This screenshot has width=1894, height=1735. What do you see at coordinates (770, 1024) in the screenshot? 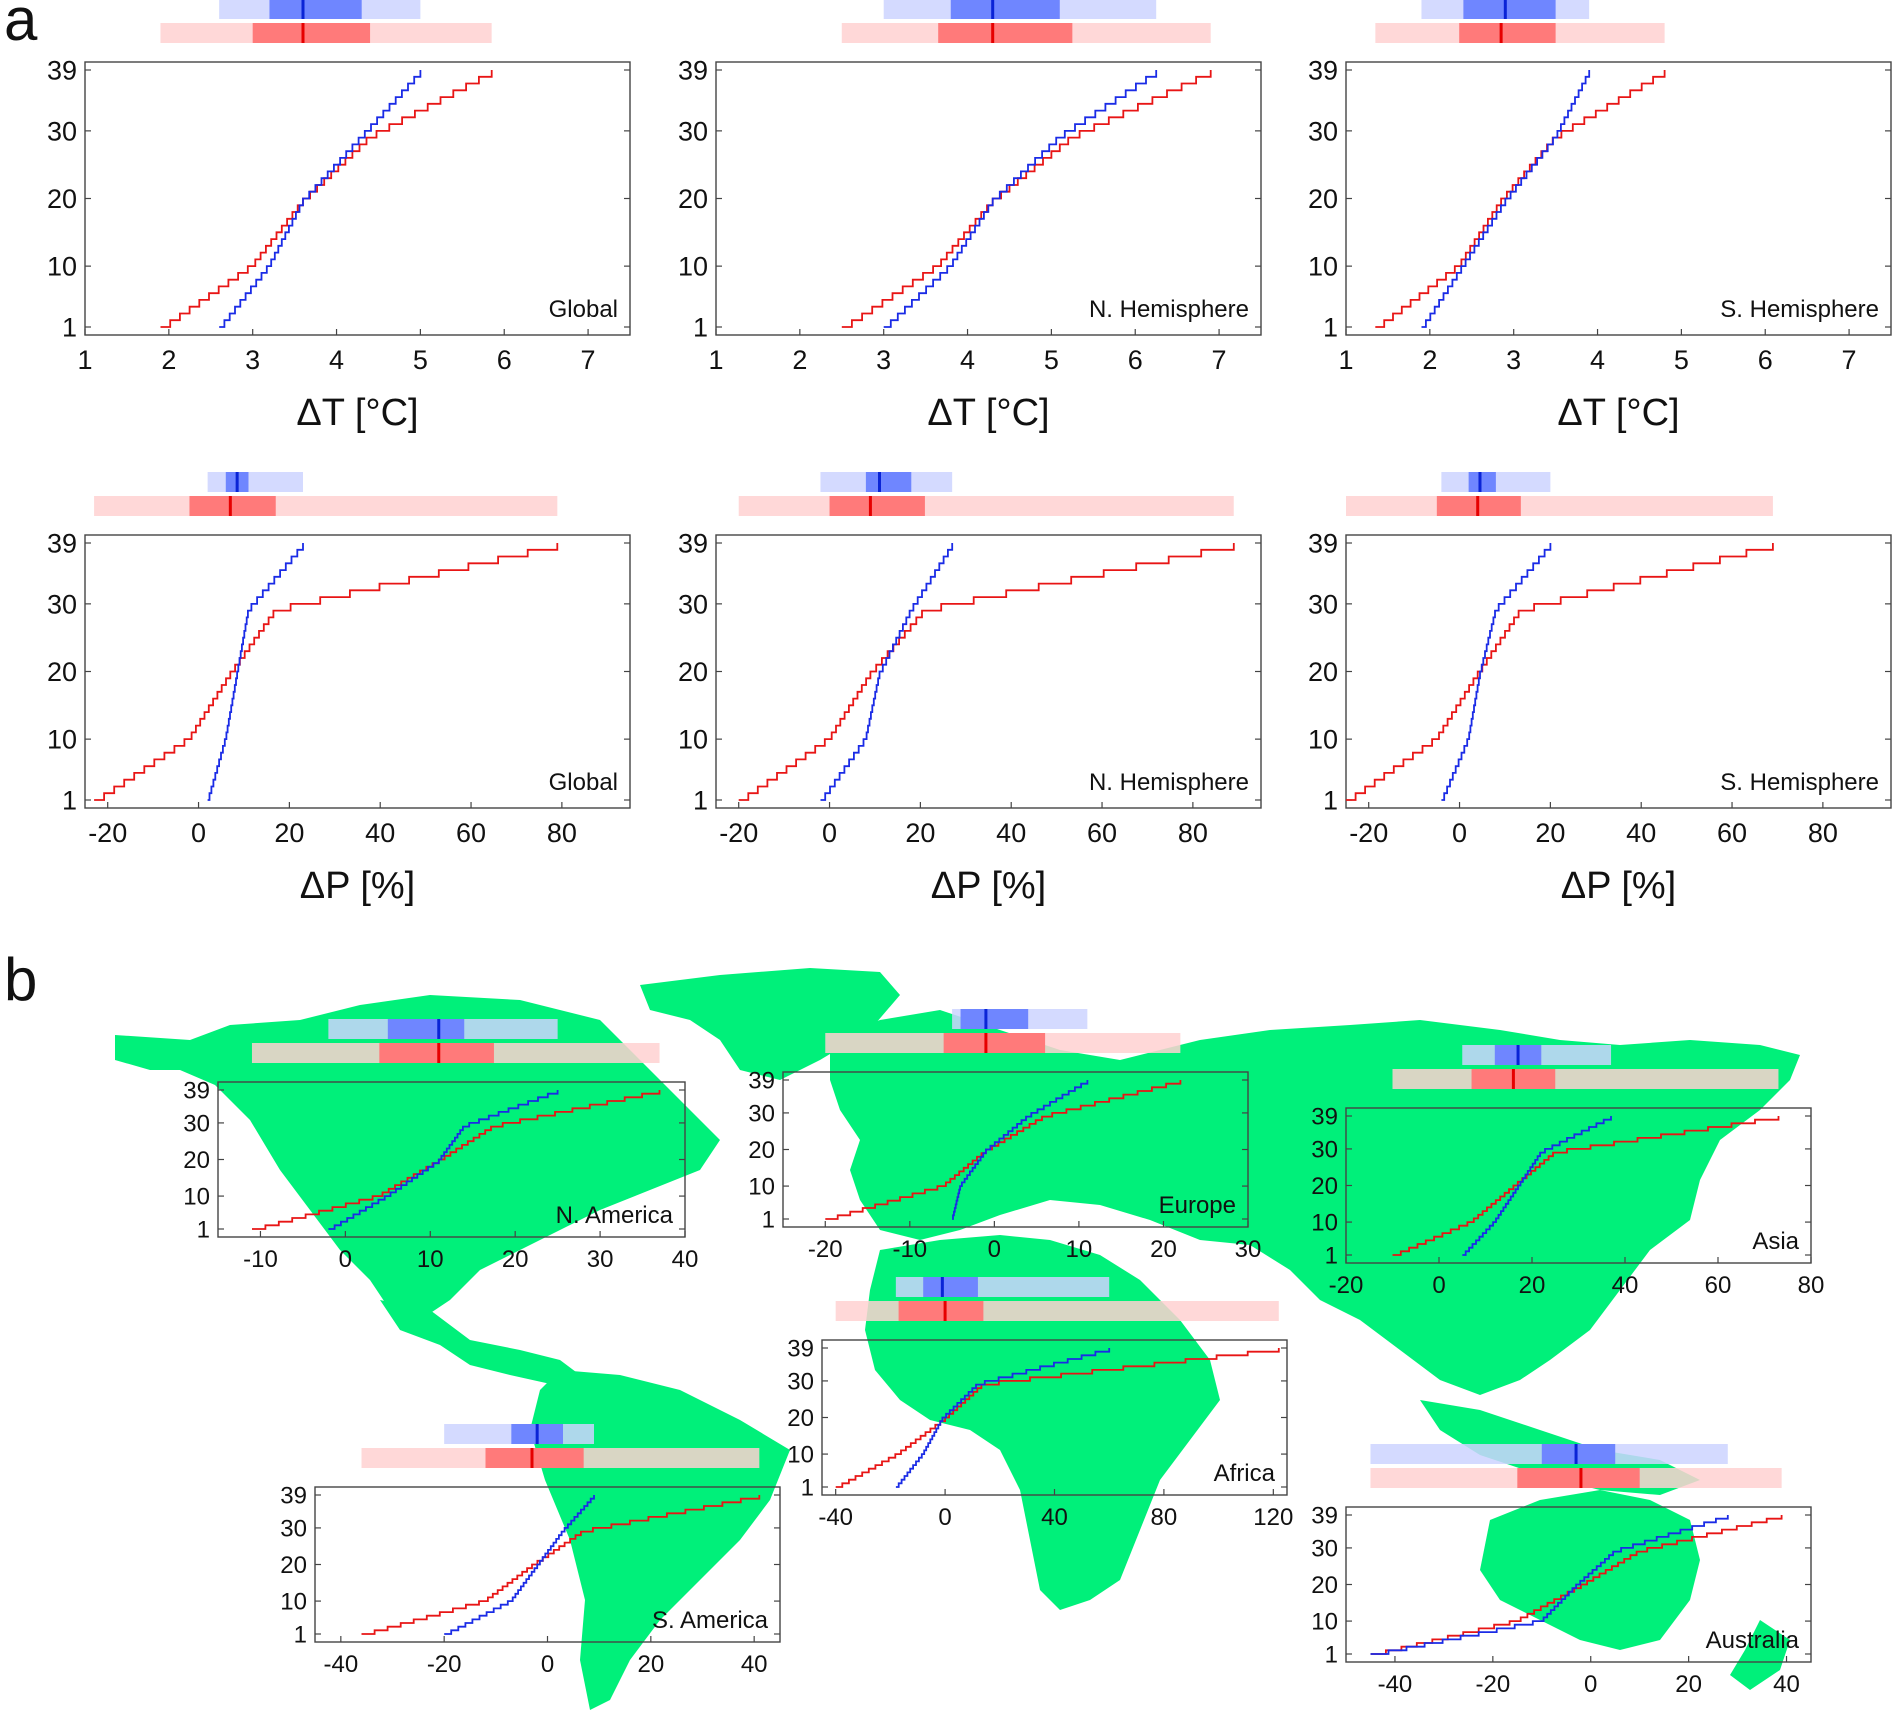
I see `land-greenland` at bounding box center [770, 1024].